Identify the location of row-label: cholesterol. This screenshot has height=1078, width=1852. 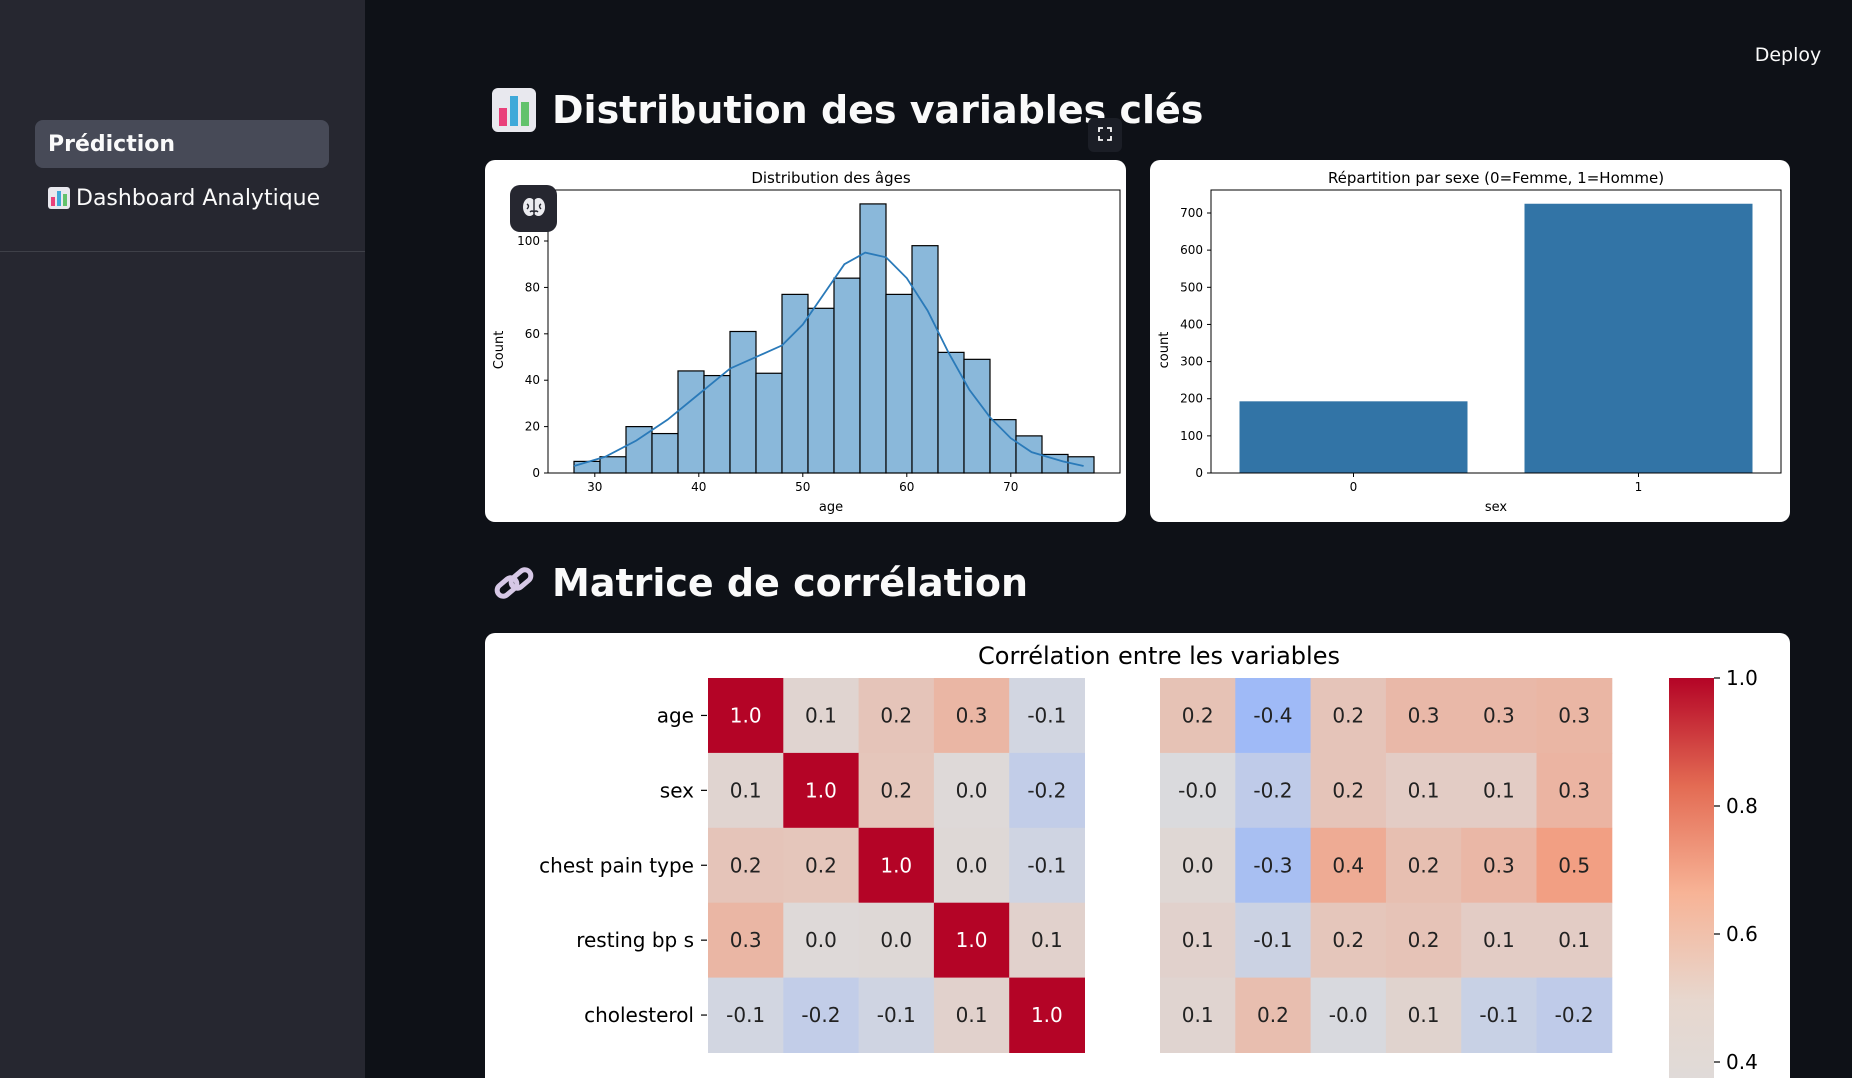
(639, 1015).